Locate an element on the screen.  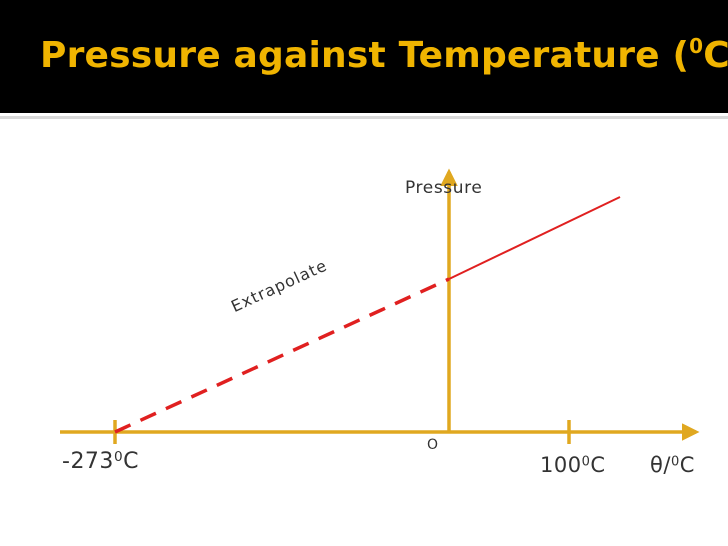
tick-label-minus-273: -2730C is located at coordinates (100, 462).